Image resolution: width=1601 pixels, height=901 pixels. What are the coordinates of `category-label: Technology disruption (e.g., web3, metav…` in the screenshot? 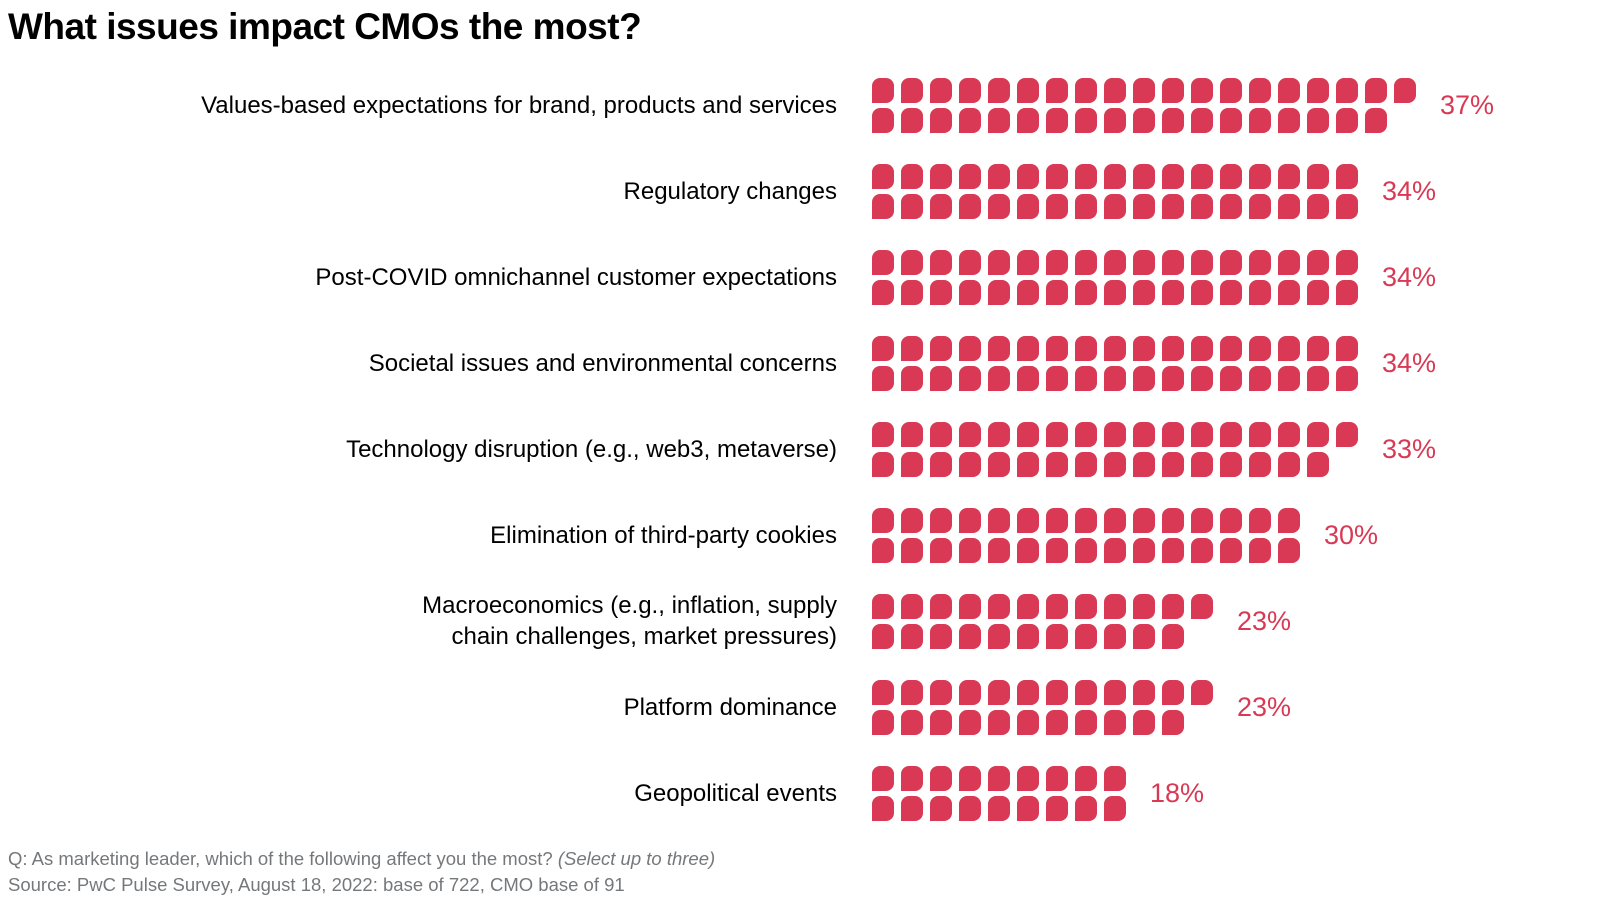 It's located at (591, 449).